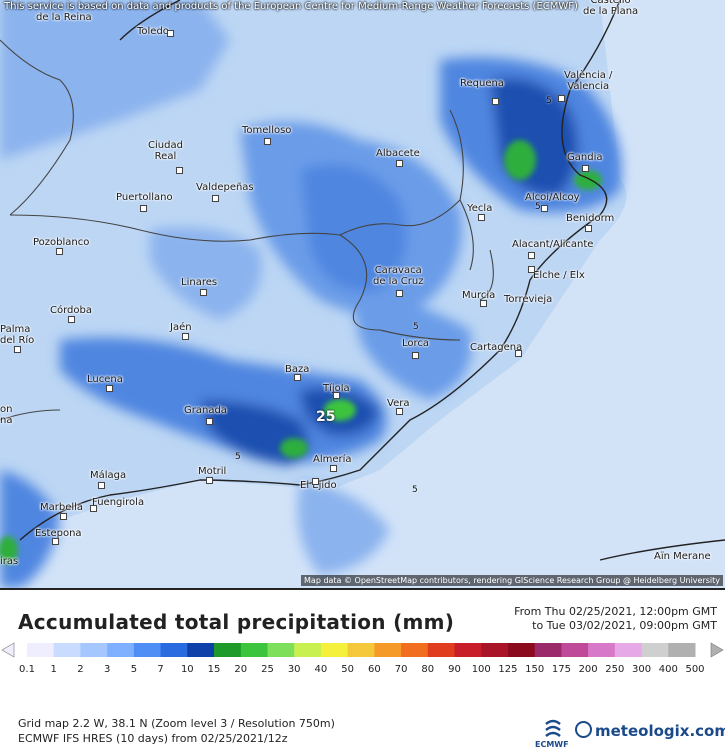 The image size is (725, 756). I want to click on city-malaga: Málaga, so click(108, 475).